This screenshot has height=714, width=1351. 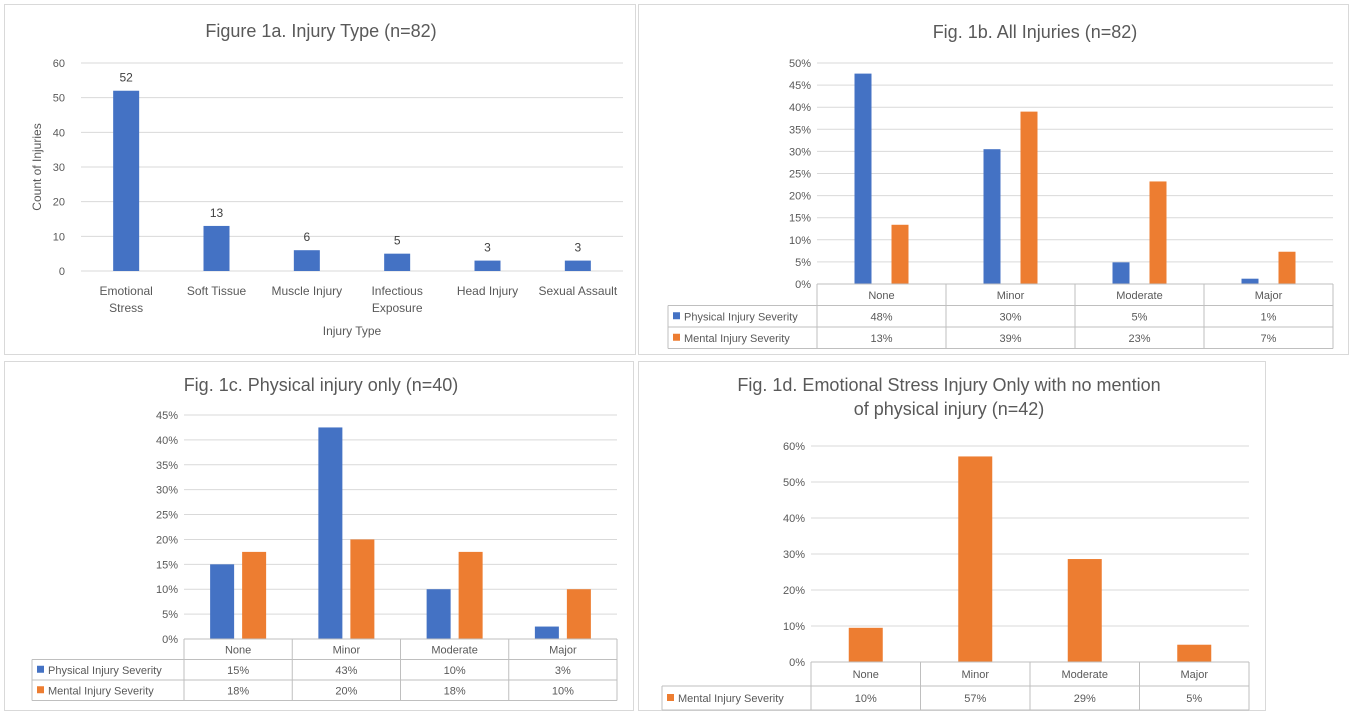 What do you see at coordinates (306, 291) in the screenshot?
I see `x-tick-label: Muscle Injury` at bounding box center [306, 291].